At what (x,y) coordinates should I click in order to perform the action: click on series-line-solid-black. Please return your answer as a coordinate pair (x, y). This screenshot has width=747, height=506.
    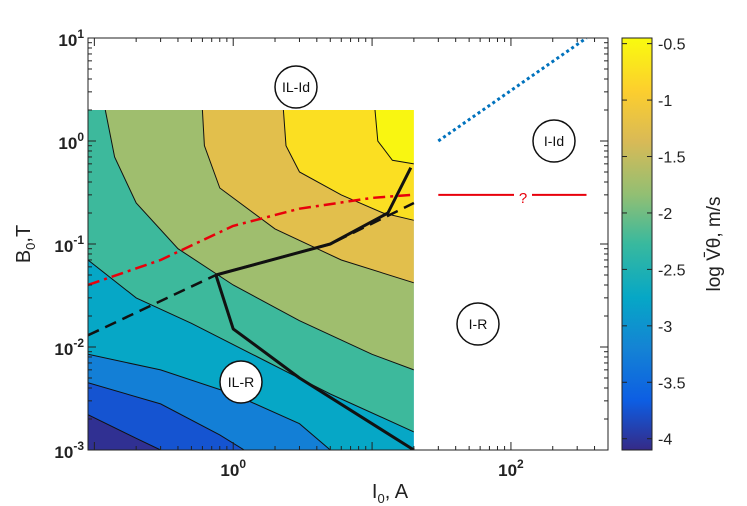
    Looking at the image, I should click on (314, 362).